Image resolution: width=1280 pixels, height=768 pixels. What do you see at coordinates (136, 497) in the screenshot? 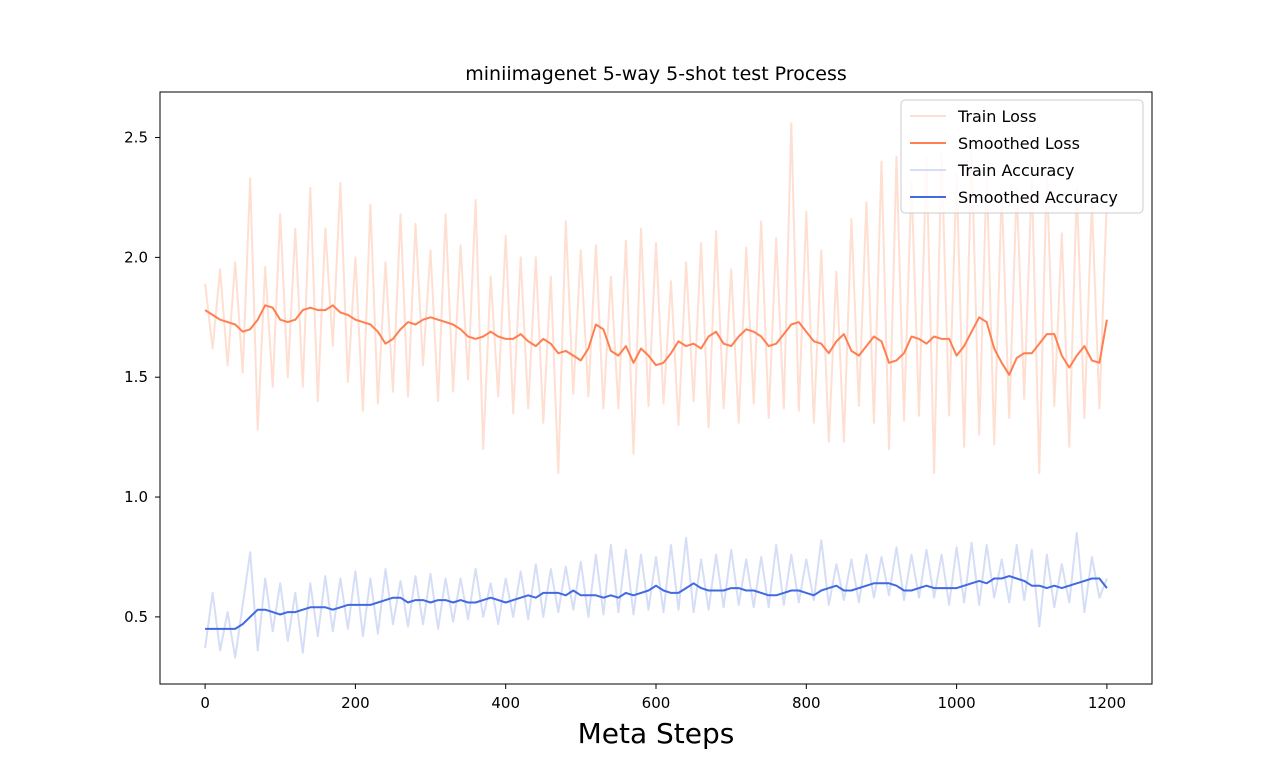
I see `y-tick-label: 1.0` at bounding box center [136, 497].